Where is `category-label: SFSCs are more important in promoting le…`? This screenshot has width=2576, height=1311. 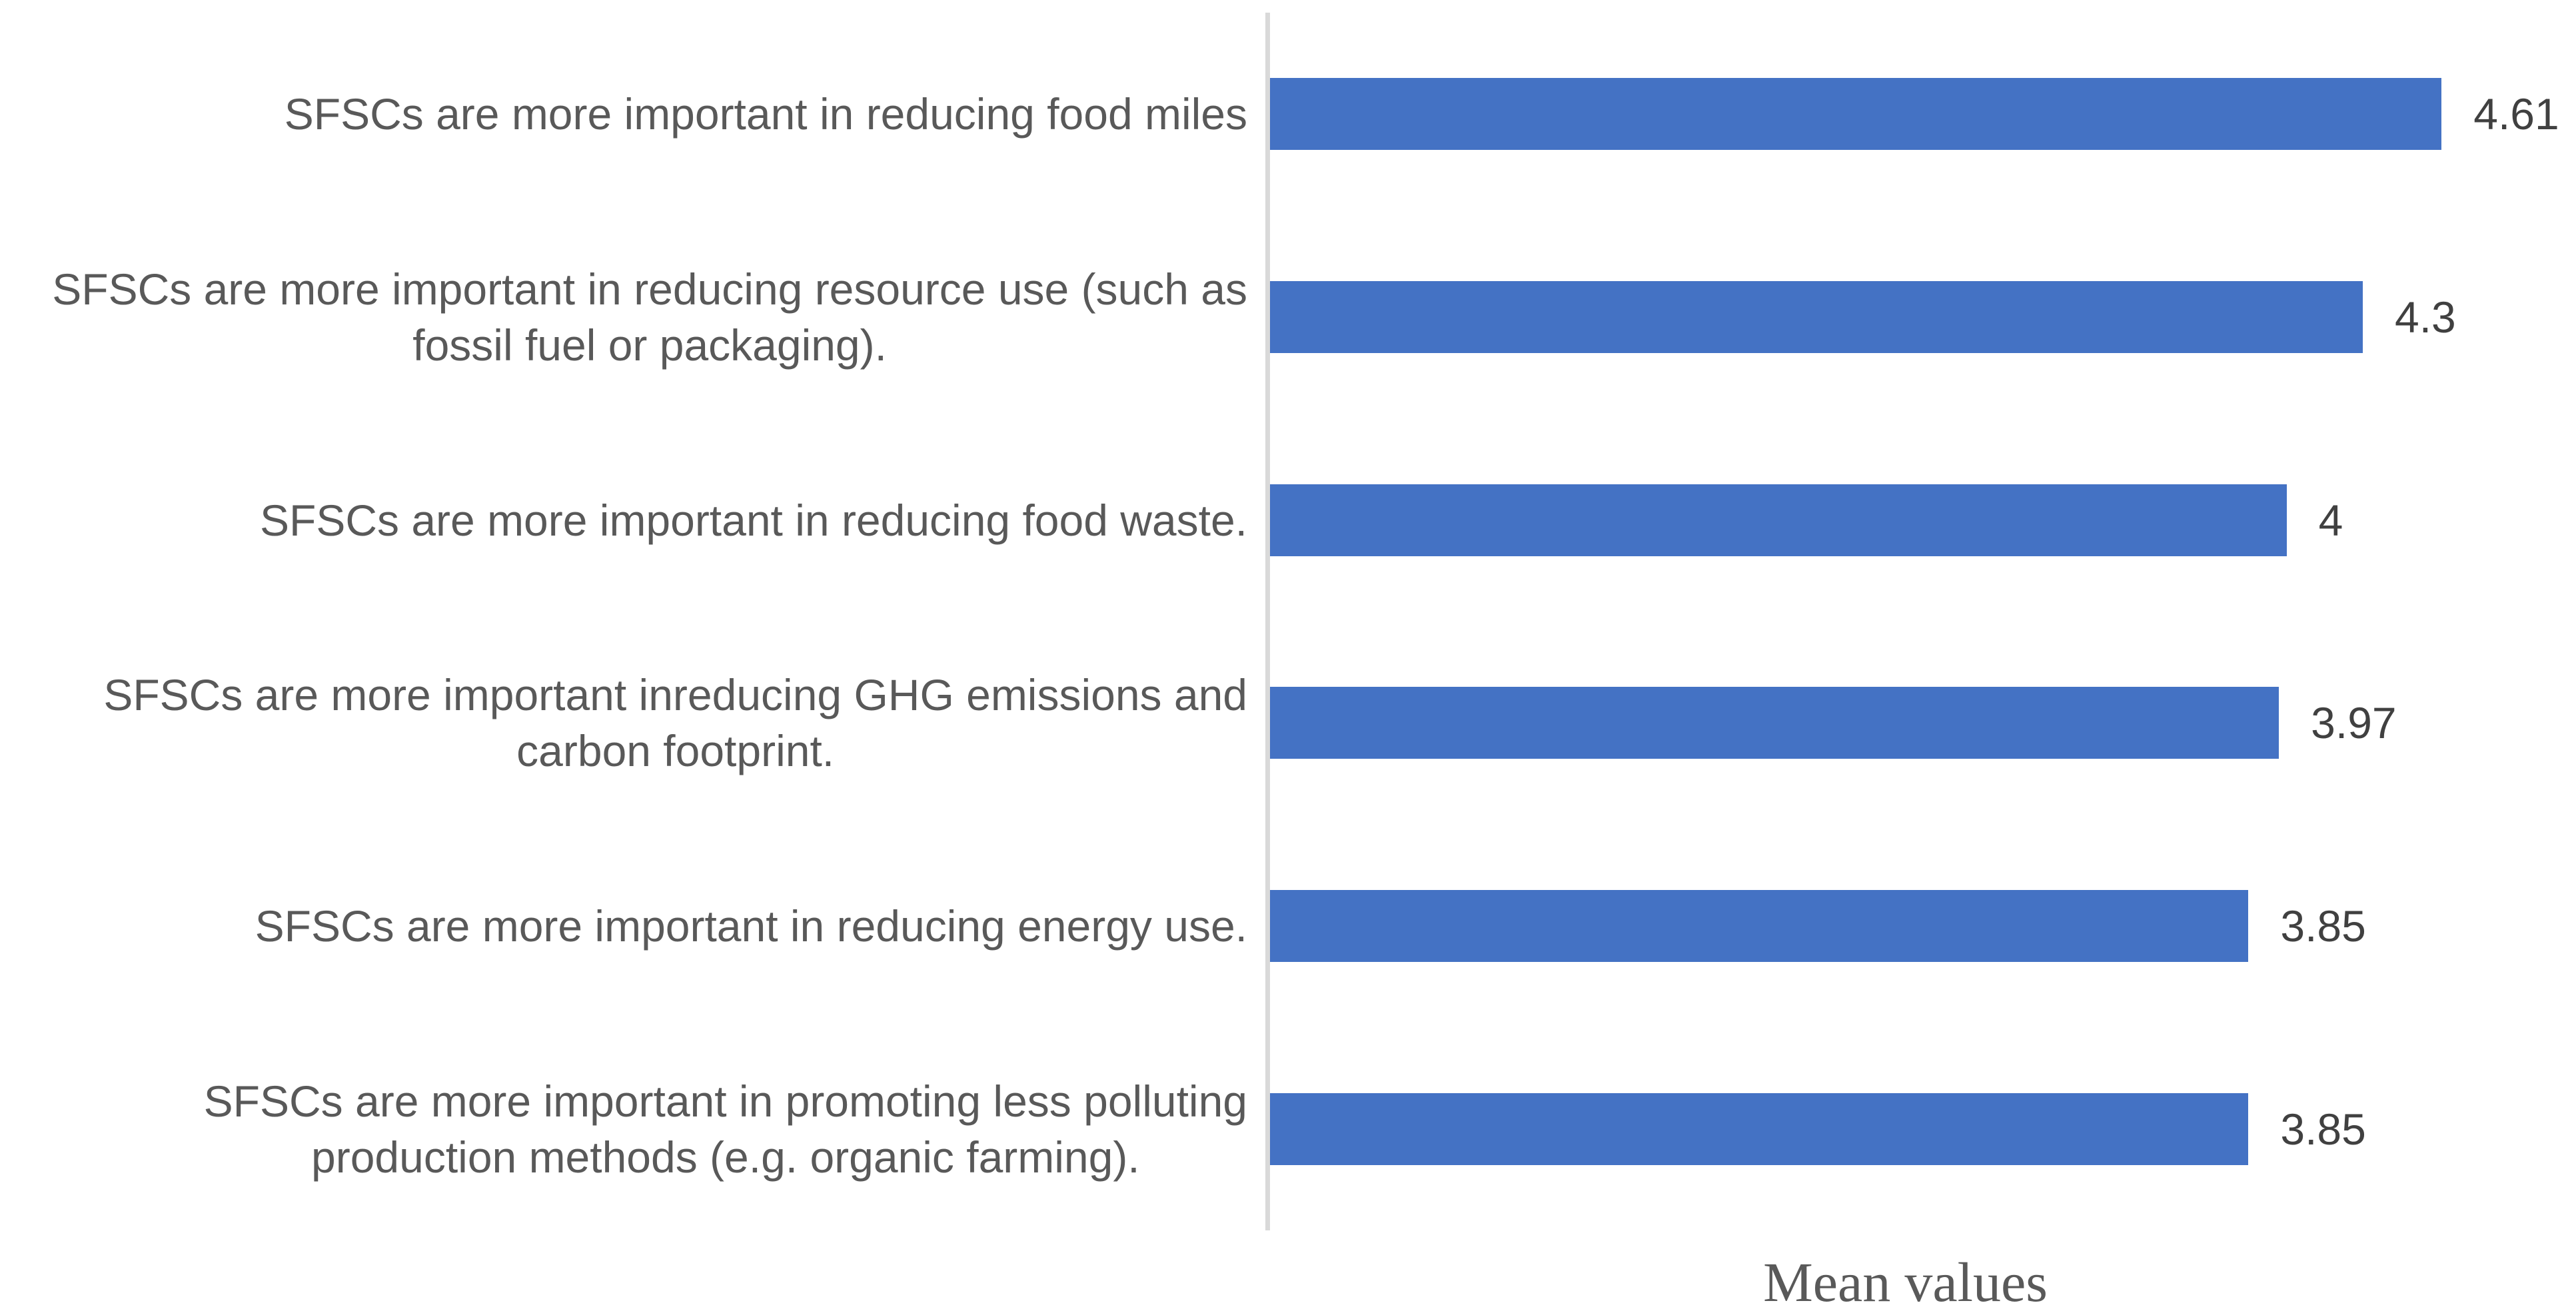 category-label: SFSCs are more important in promoting le… is located at coordinates (725, 1128).